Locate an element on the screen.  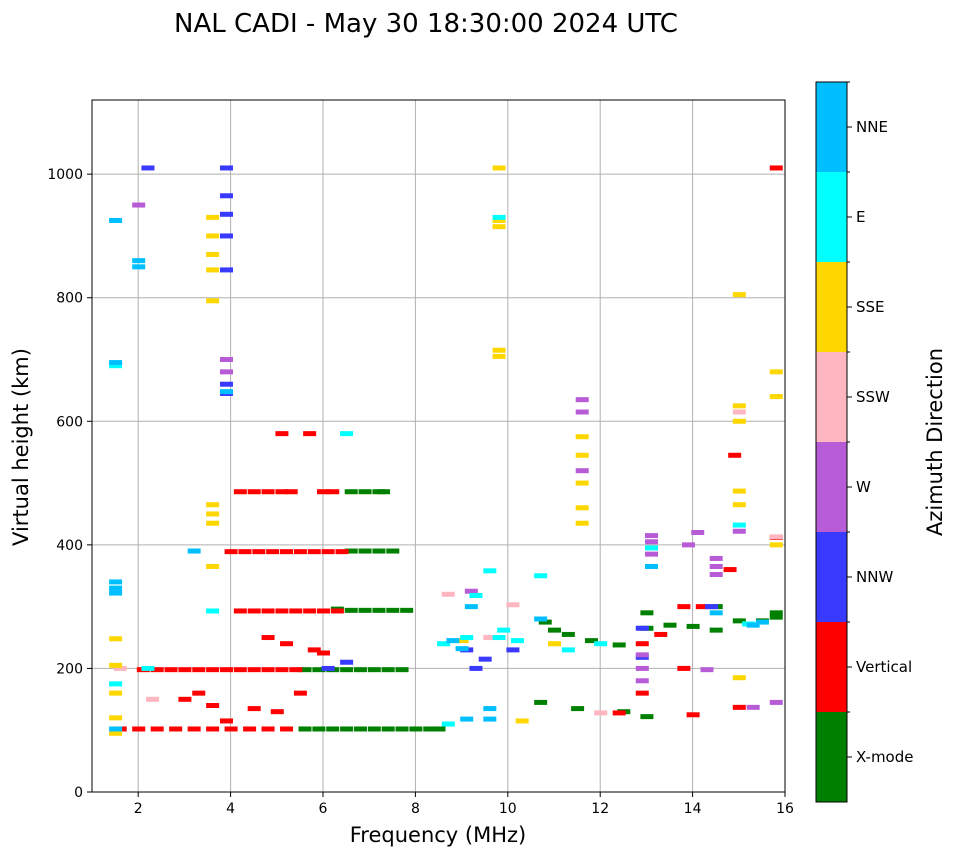
x-tick-label: 6 is located at coordinates (323, 809).